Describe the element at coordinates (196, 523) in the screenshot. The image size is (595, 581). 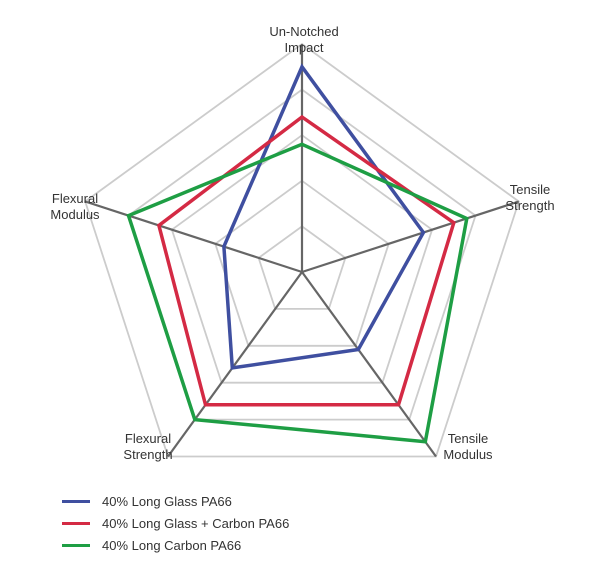
I see `legend-label: 40% Long Glass + Carbon PA66` at that location.